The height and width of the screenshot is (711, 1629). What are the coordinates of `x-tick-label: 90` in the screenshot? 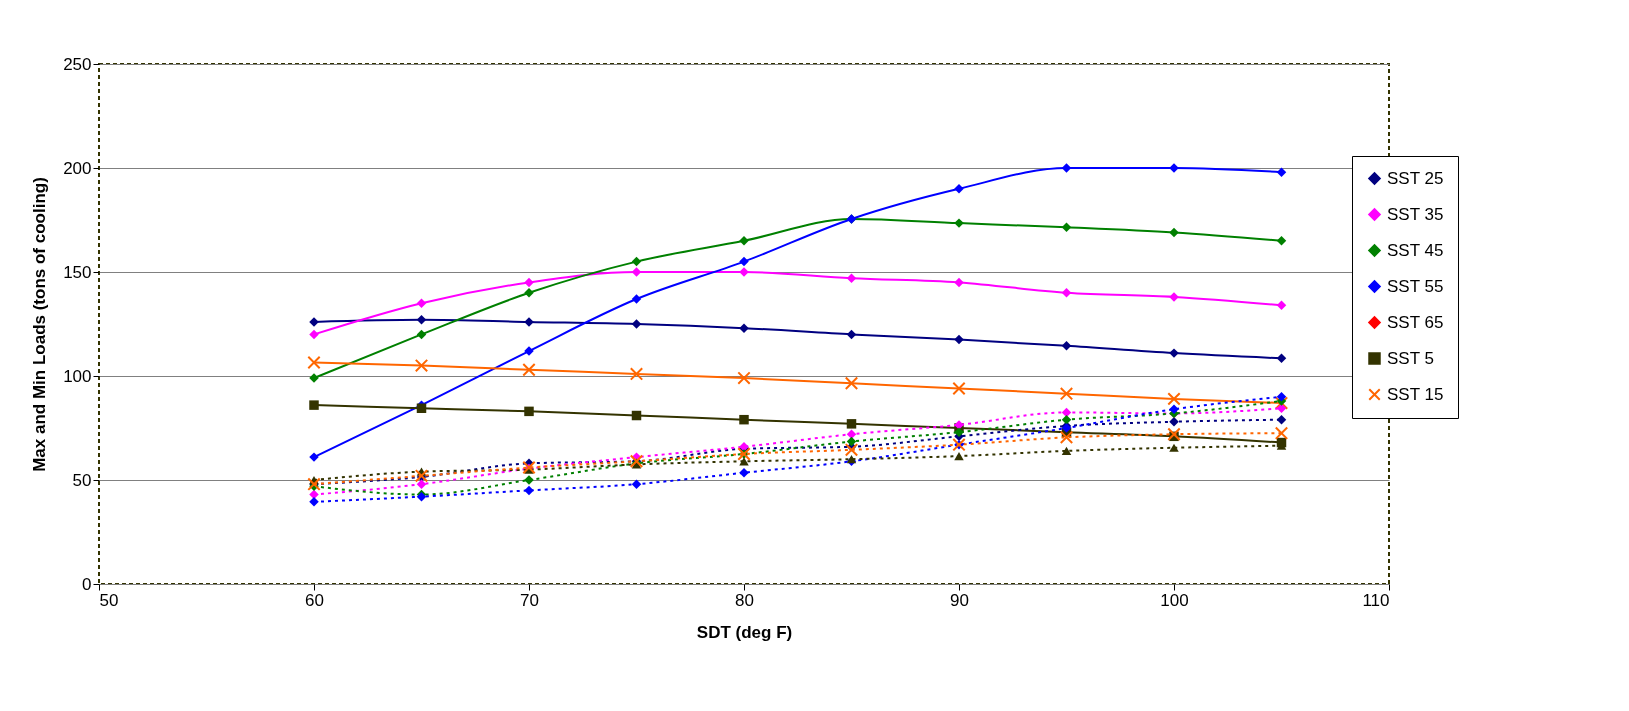 It's located at (959, 600).